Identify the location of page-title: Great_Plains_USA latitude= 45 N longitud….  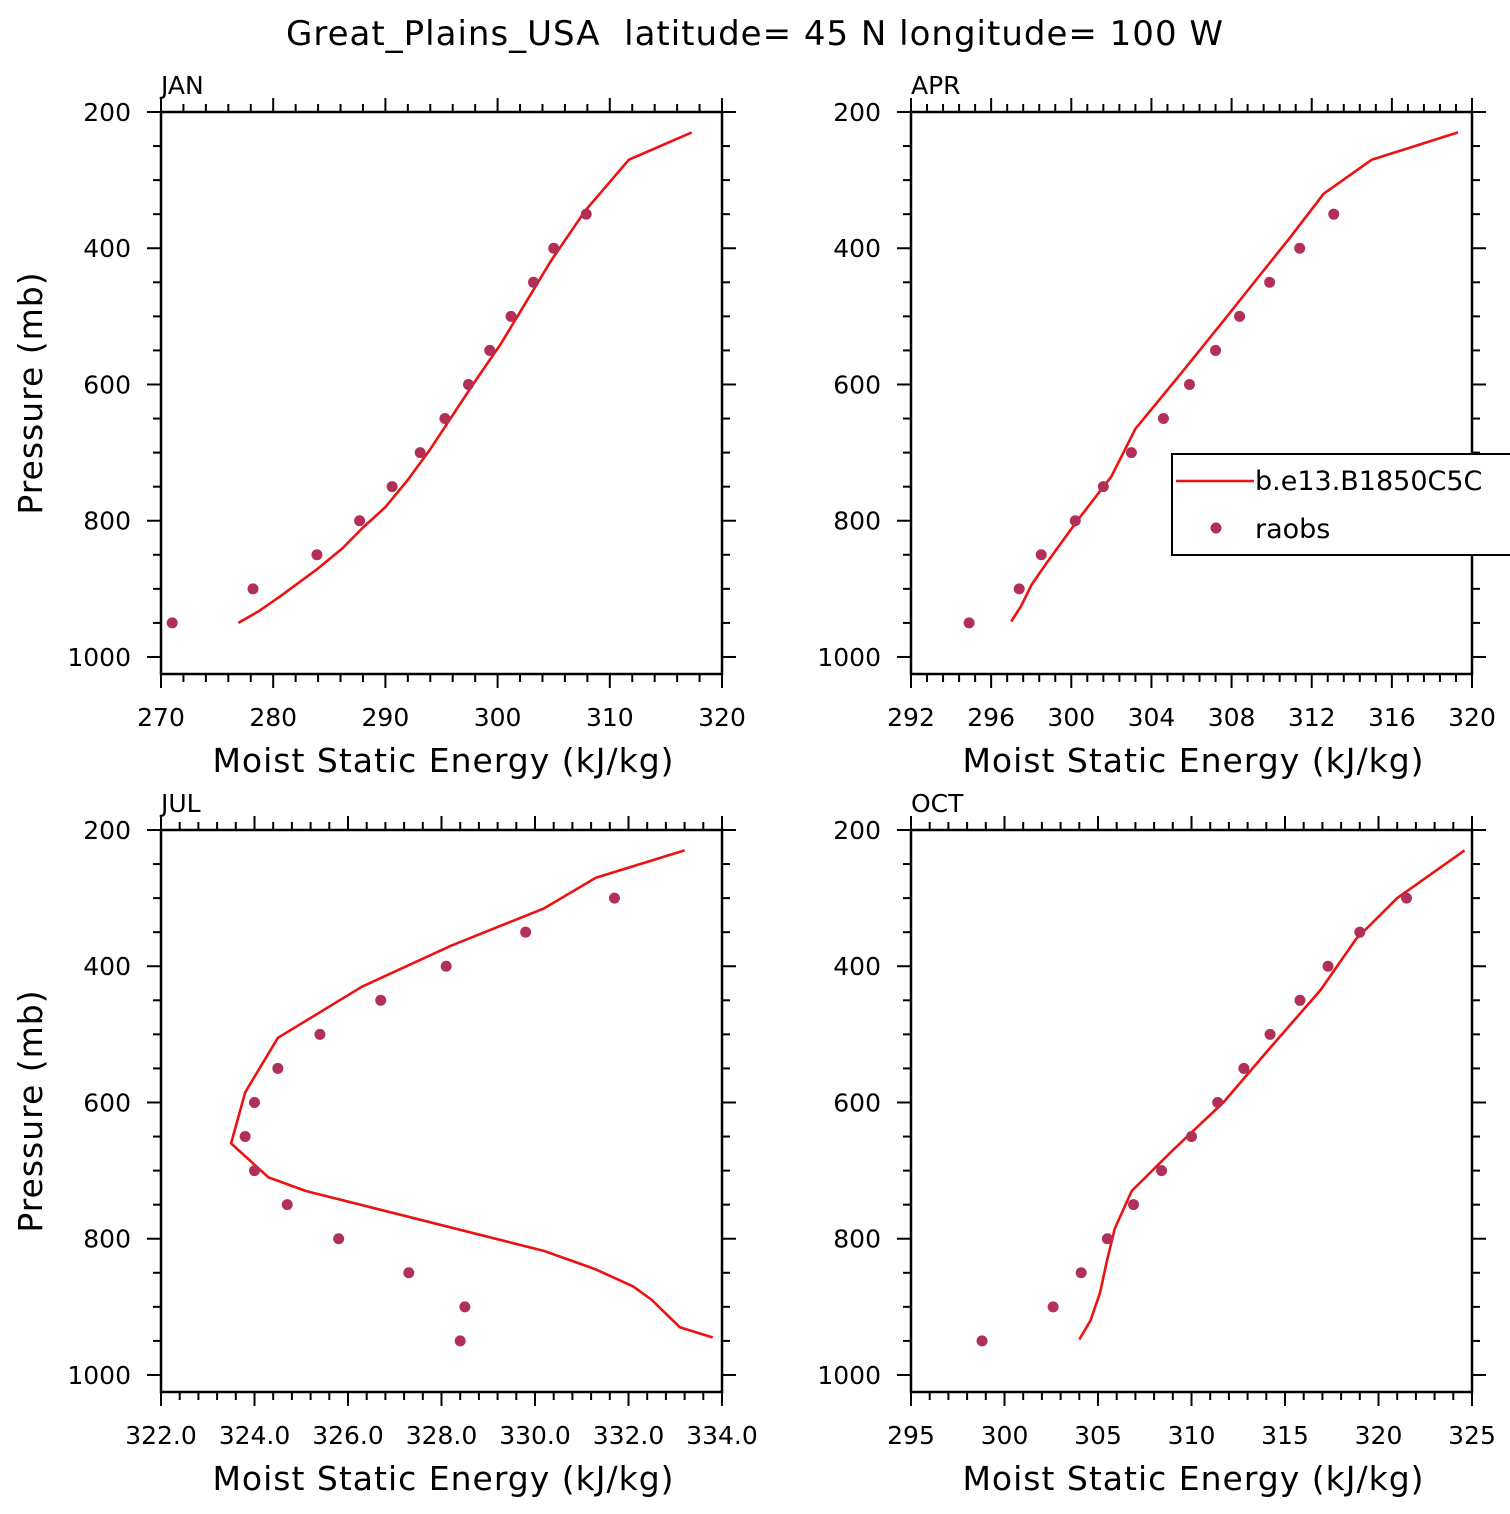
(755, 34).